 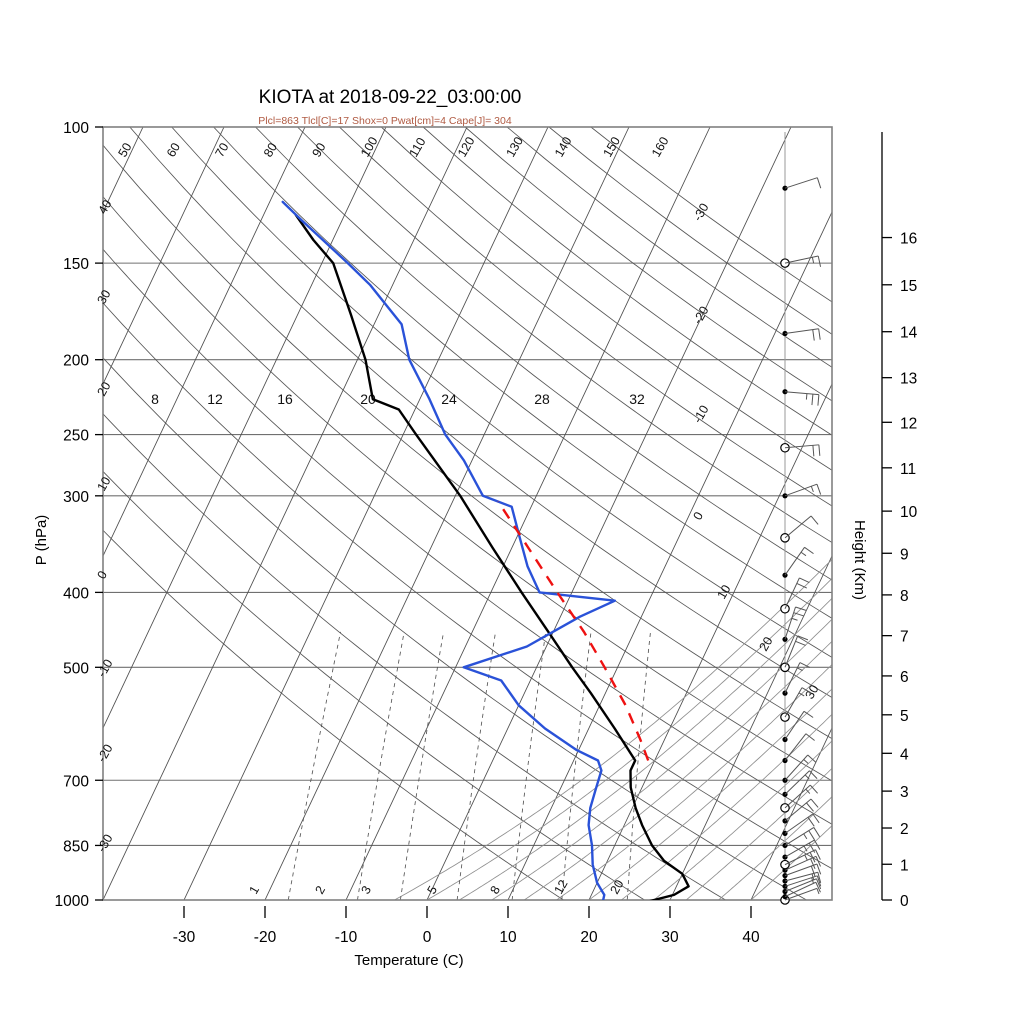 What do you see at coordinates (104, 206) in the screenshot?
I see `dry-adiabat-label-left: 40` at bounding box center [104, 206].